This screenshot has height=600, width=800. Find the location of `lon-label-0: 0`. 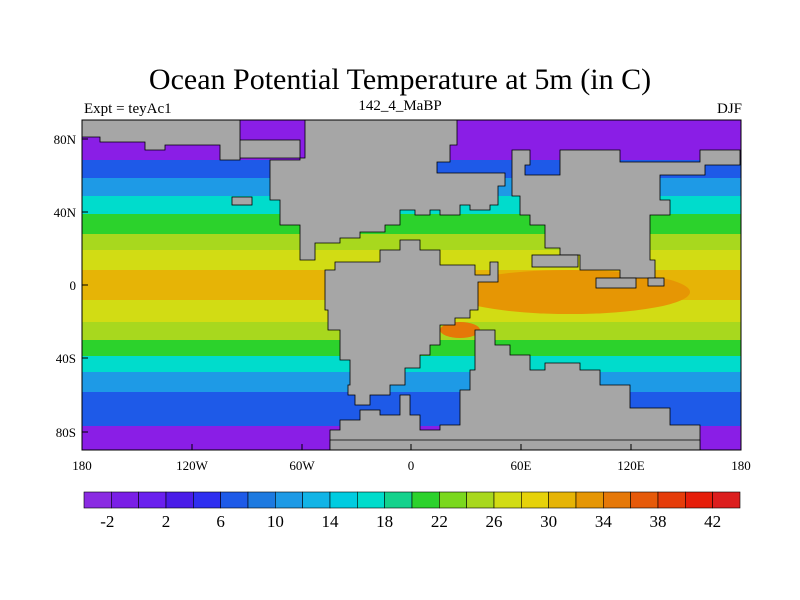

lon-label-0: 0 is located at coordinates (411, 465).